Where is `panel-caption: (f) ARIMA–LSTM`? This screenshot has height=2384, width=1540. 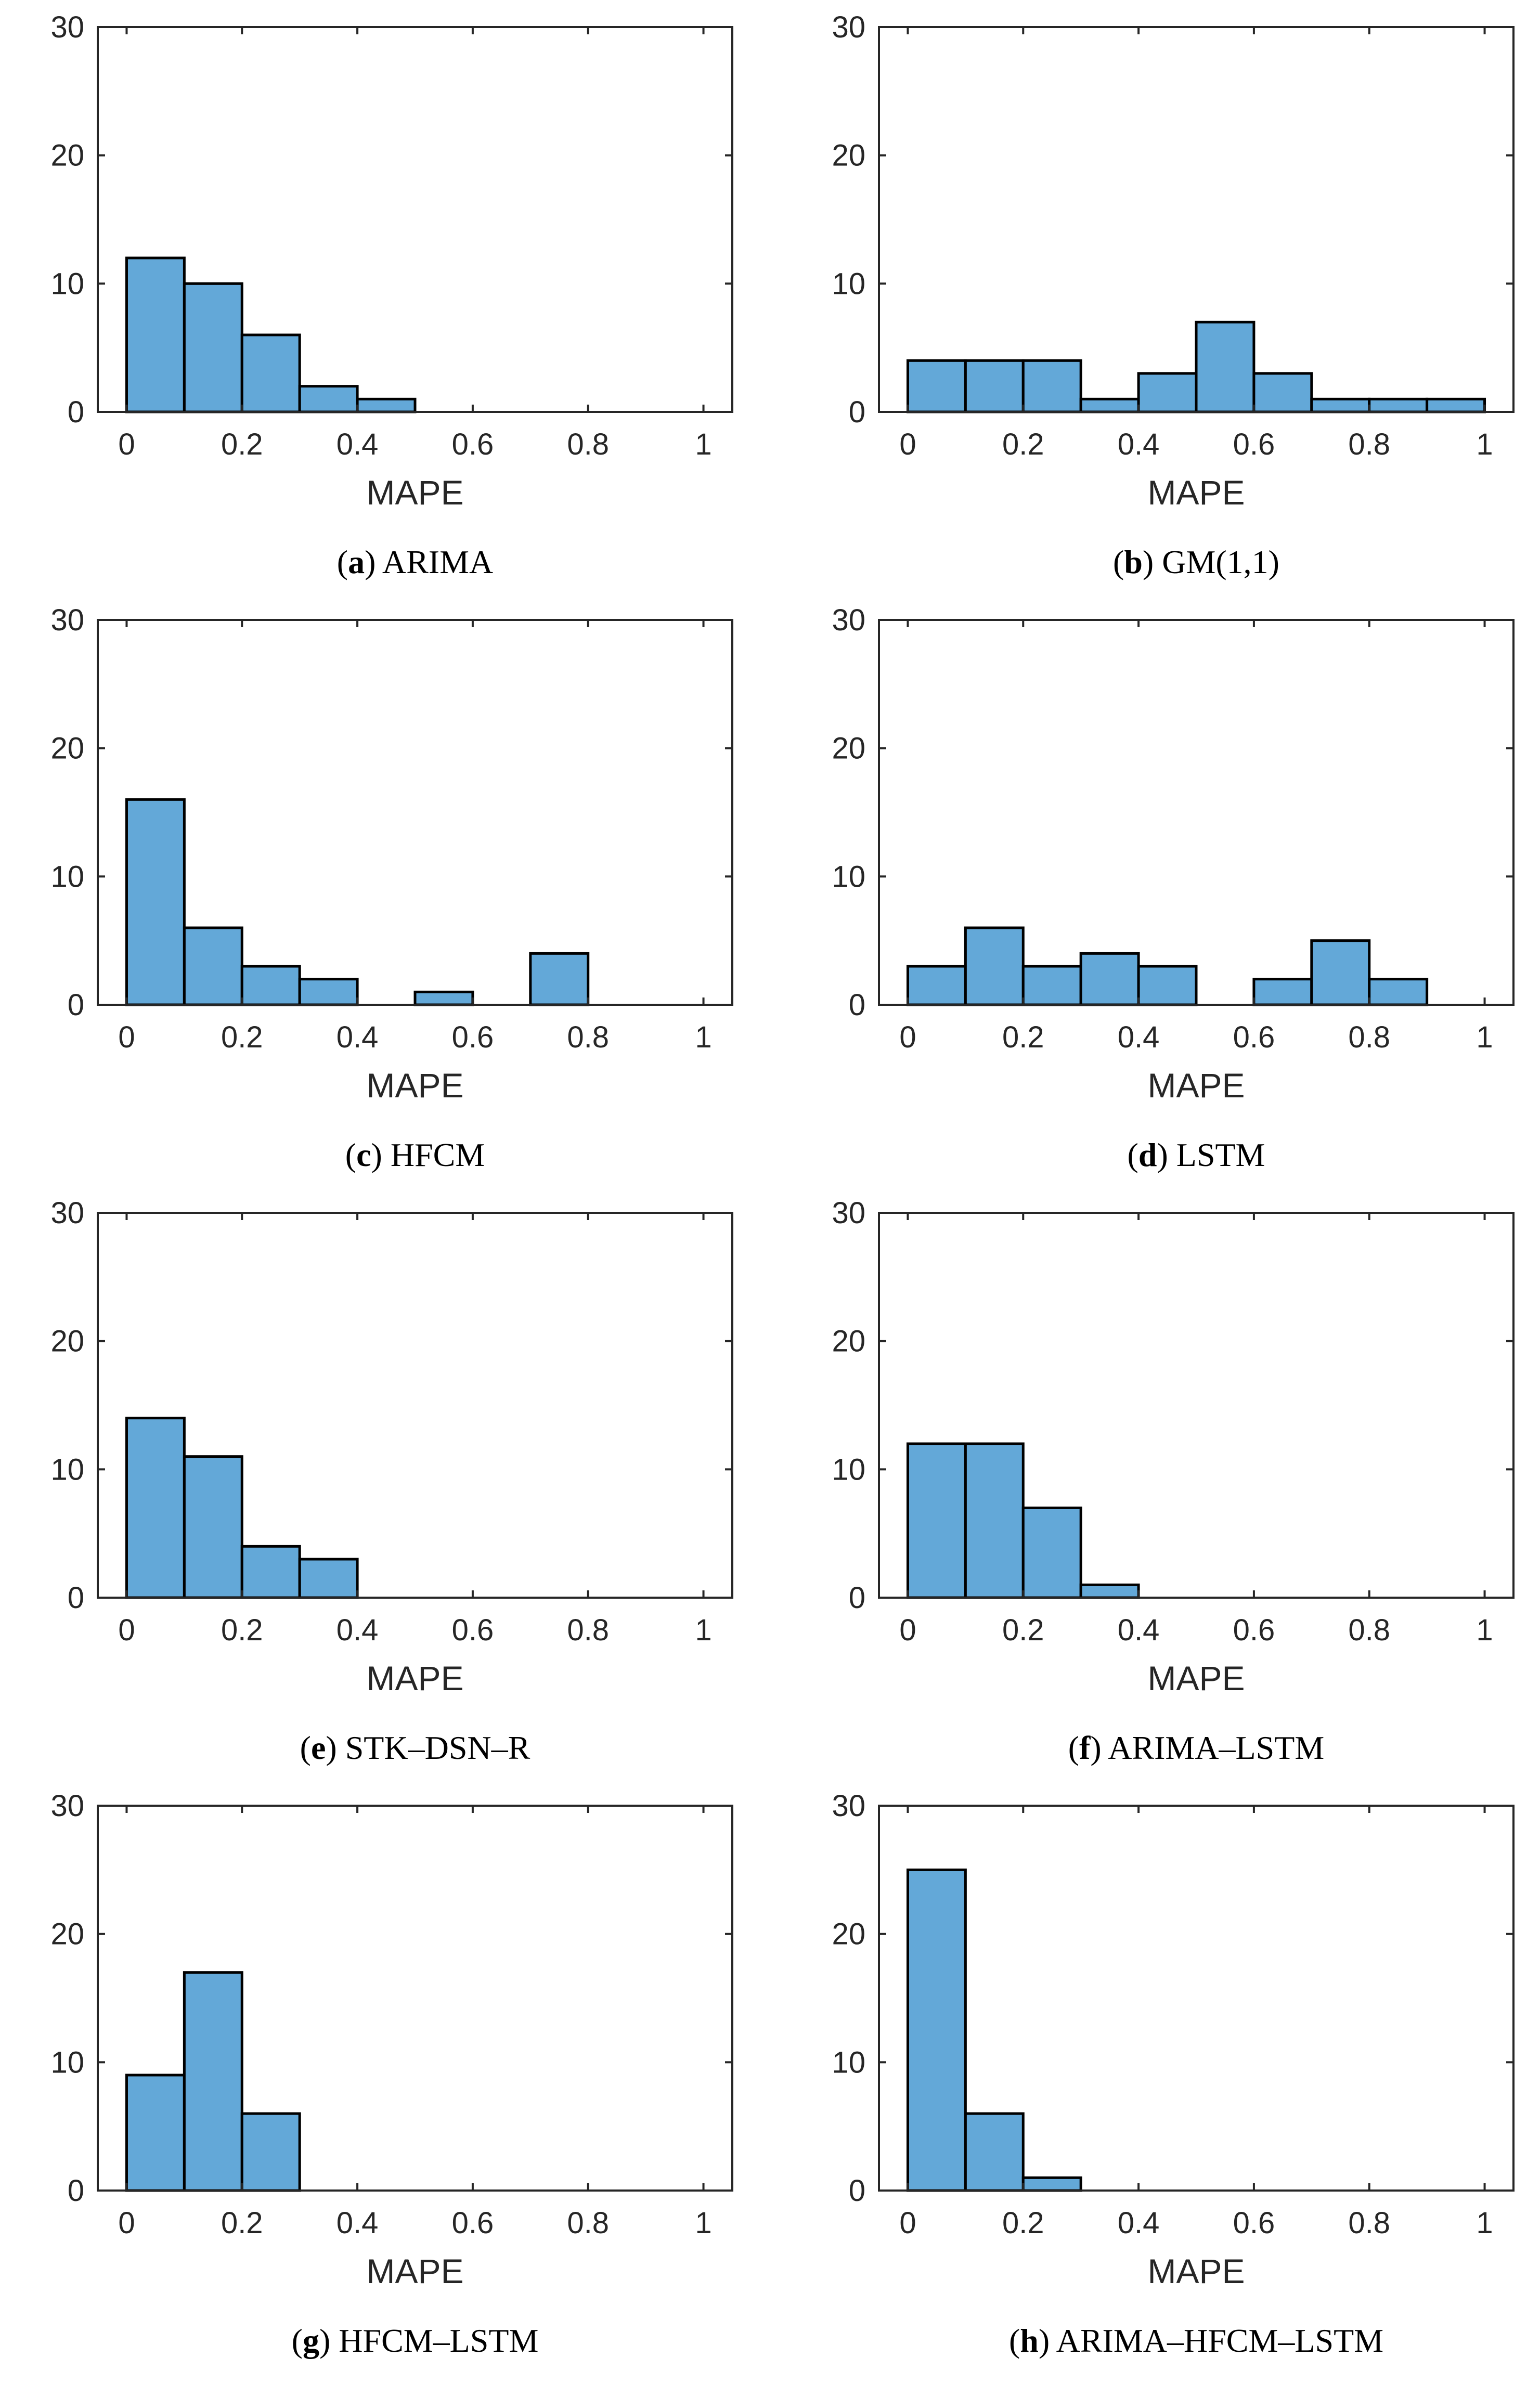
panel-caption: (f) ARIMA–LSTM is located at coordinates (1196, 1747).